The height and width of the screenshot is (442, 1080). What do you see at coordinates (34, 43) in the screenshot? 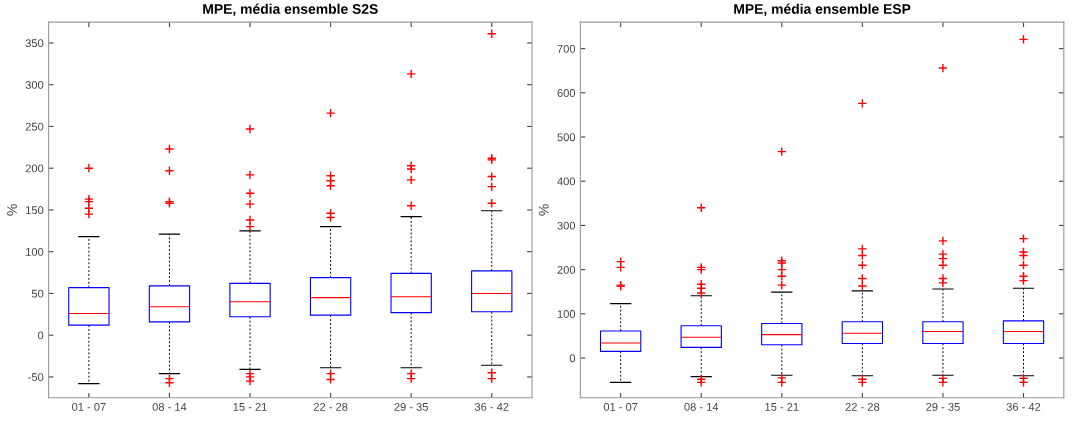
I see `y-tick-label: 350` at bounding box center [34, 43].